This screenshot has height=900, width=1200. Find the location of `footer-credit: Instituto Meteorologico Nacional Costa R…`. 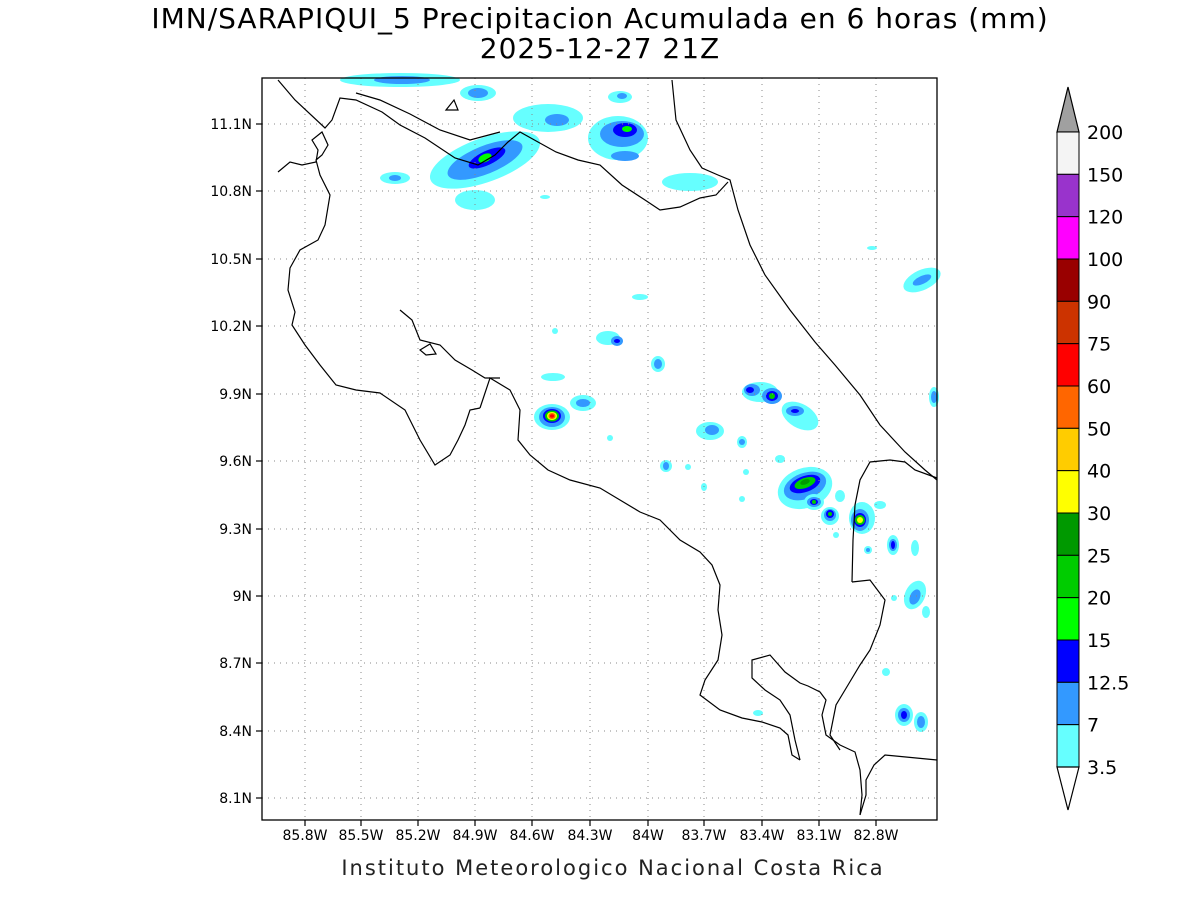

footer-credit: Instituto Meteorologico Nacional Costa R… is located at coordinates (613, 868).